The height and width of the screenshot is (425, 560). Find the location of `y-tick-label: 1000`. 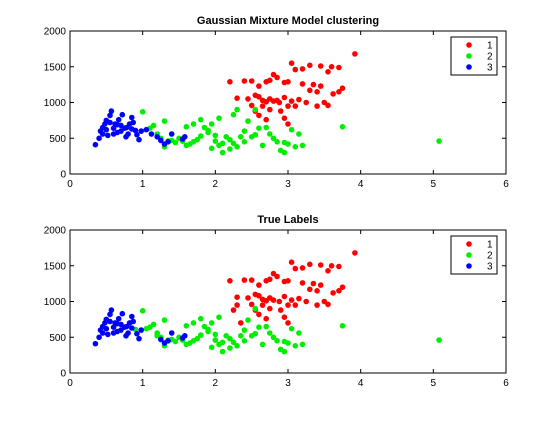

y-tick-label: 1000 is located at coordinates (55, 302).